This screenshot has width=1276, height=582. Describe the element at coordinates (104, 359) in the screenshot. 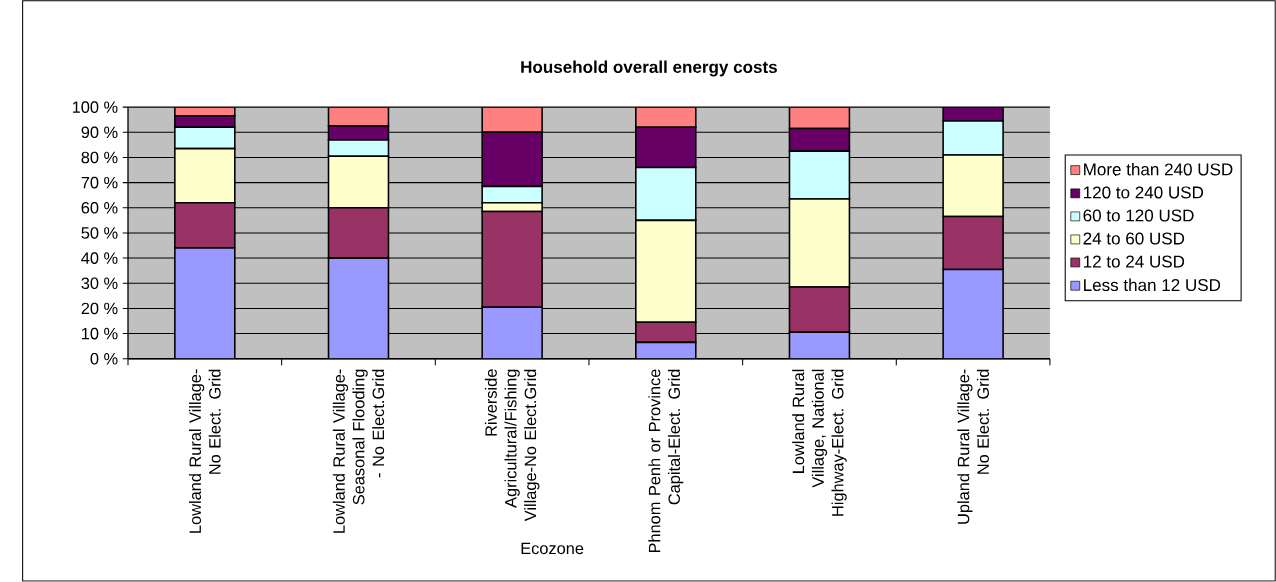

I see `y-tick-label: 0 %` at that location.